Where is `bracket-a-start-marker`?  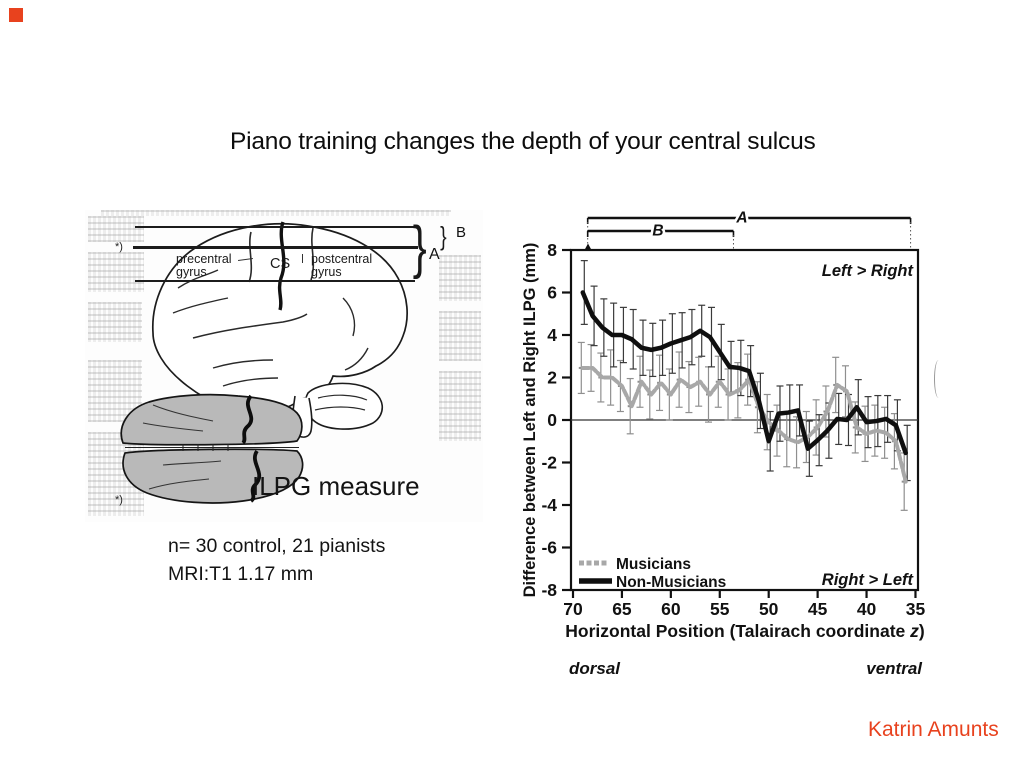 bracket-a-start-marker is located at coordinates (588, 246).